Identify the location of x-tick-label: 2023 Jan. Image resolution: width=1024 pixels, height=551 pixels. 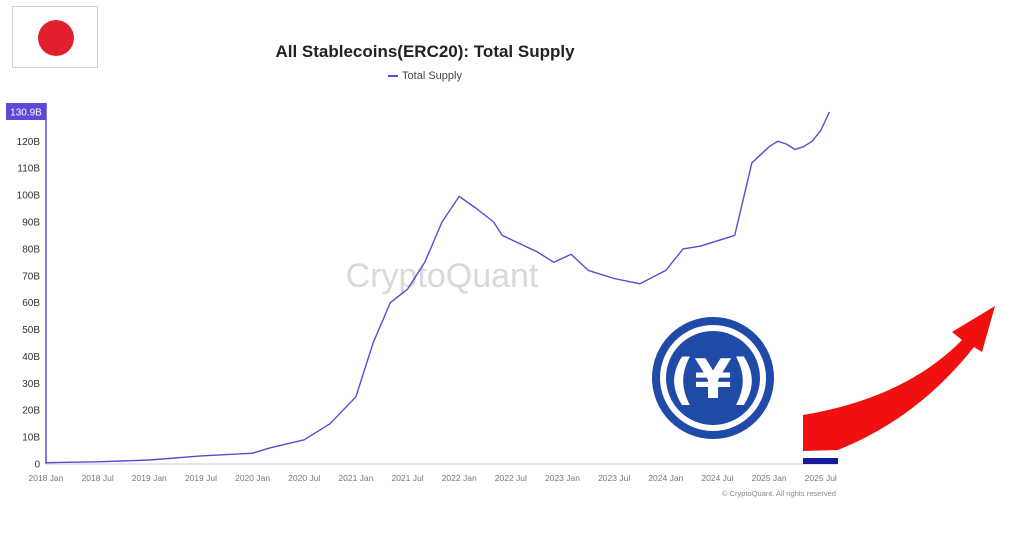
(562, 478).